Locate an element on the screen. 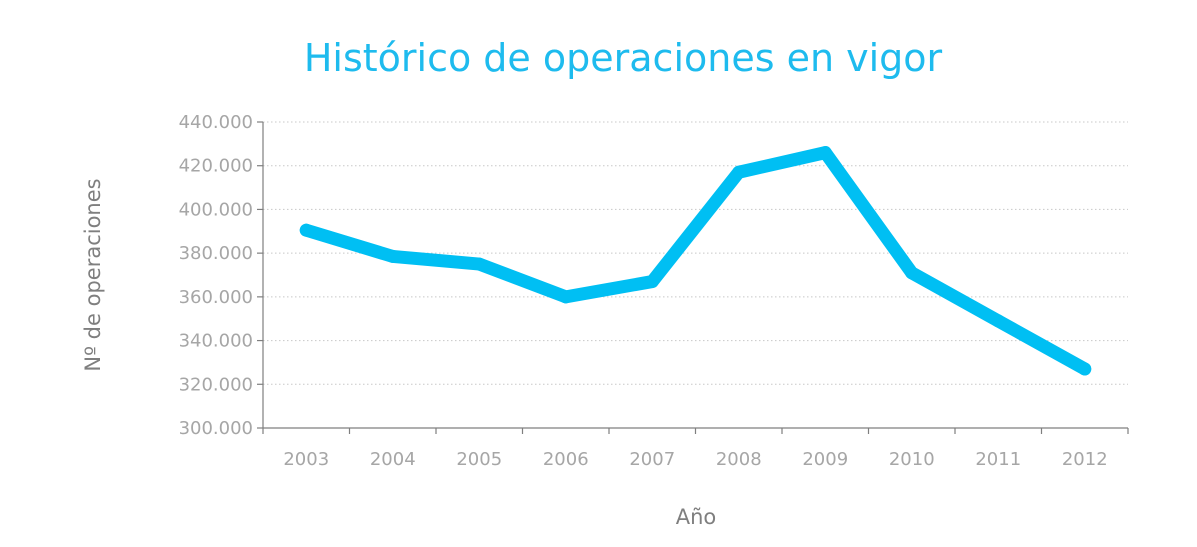 The width and height of the screenshot is (1197, 547). x-tick-label: 2012 is located at coordinates (1085, 459).